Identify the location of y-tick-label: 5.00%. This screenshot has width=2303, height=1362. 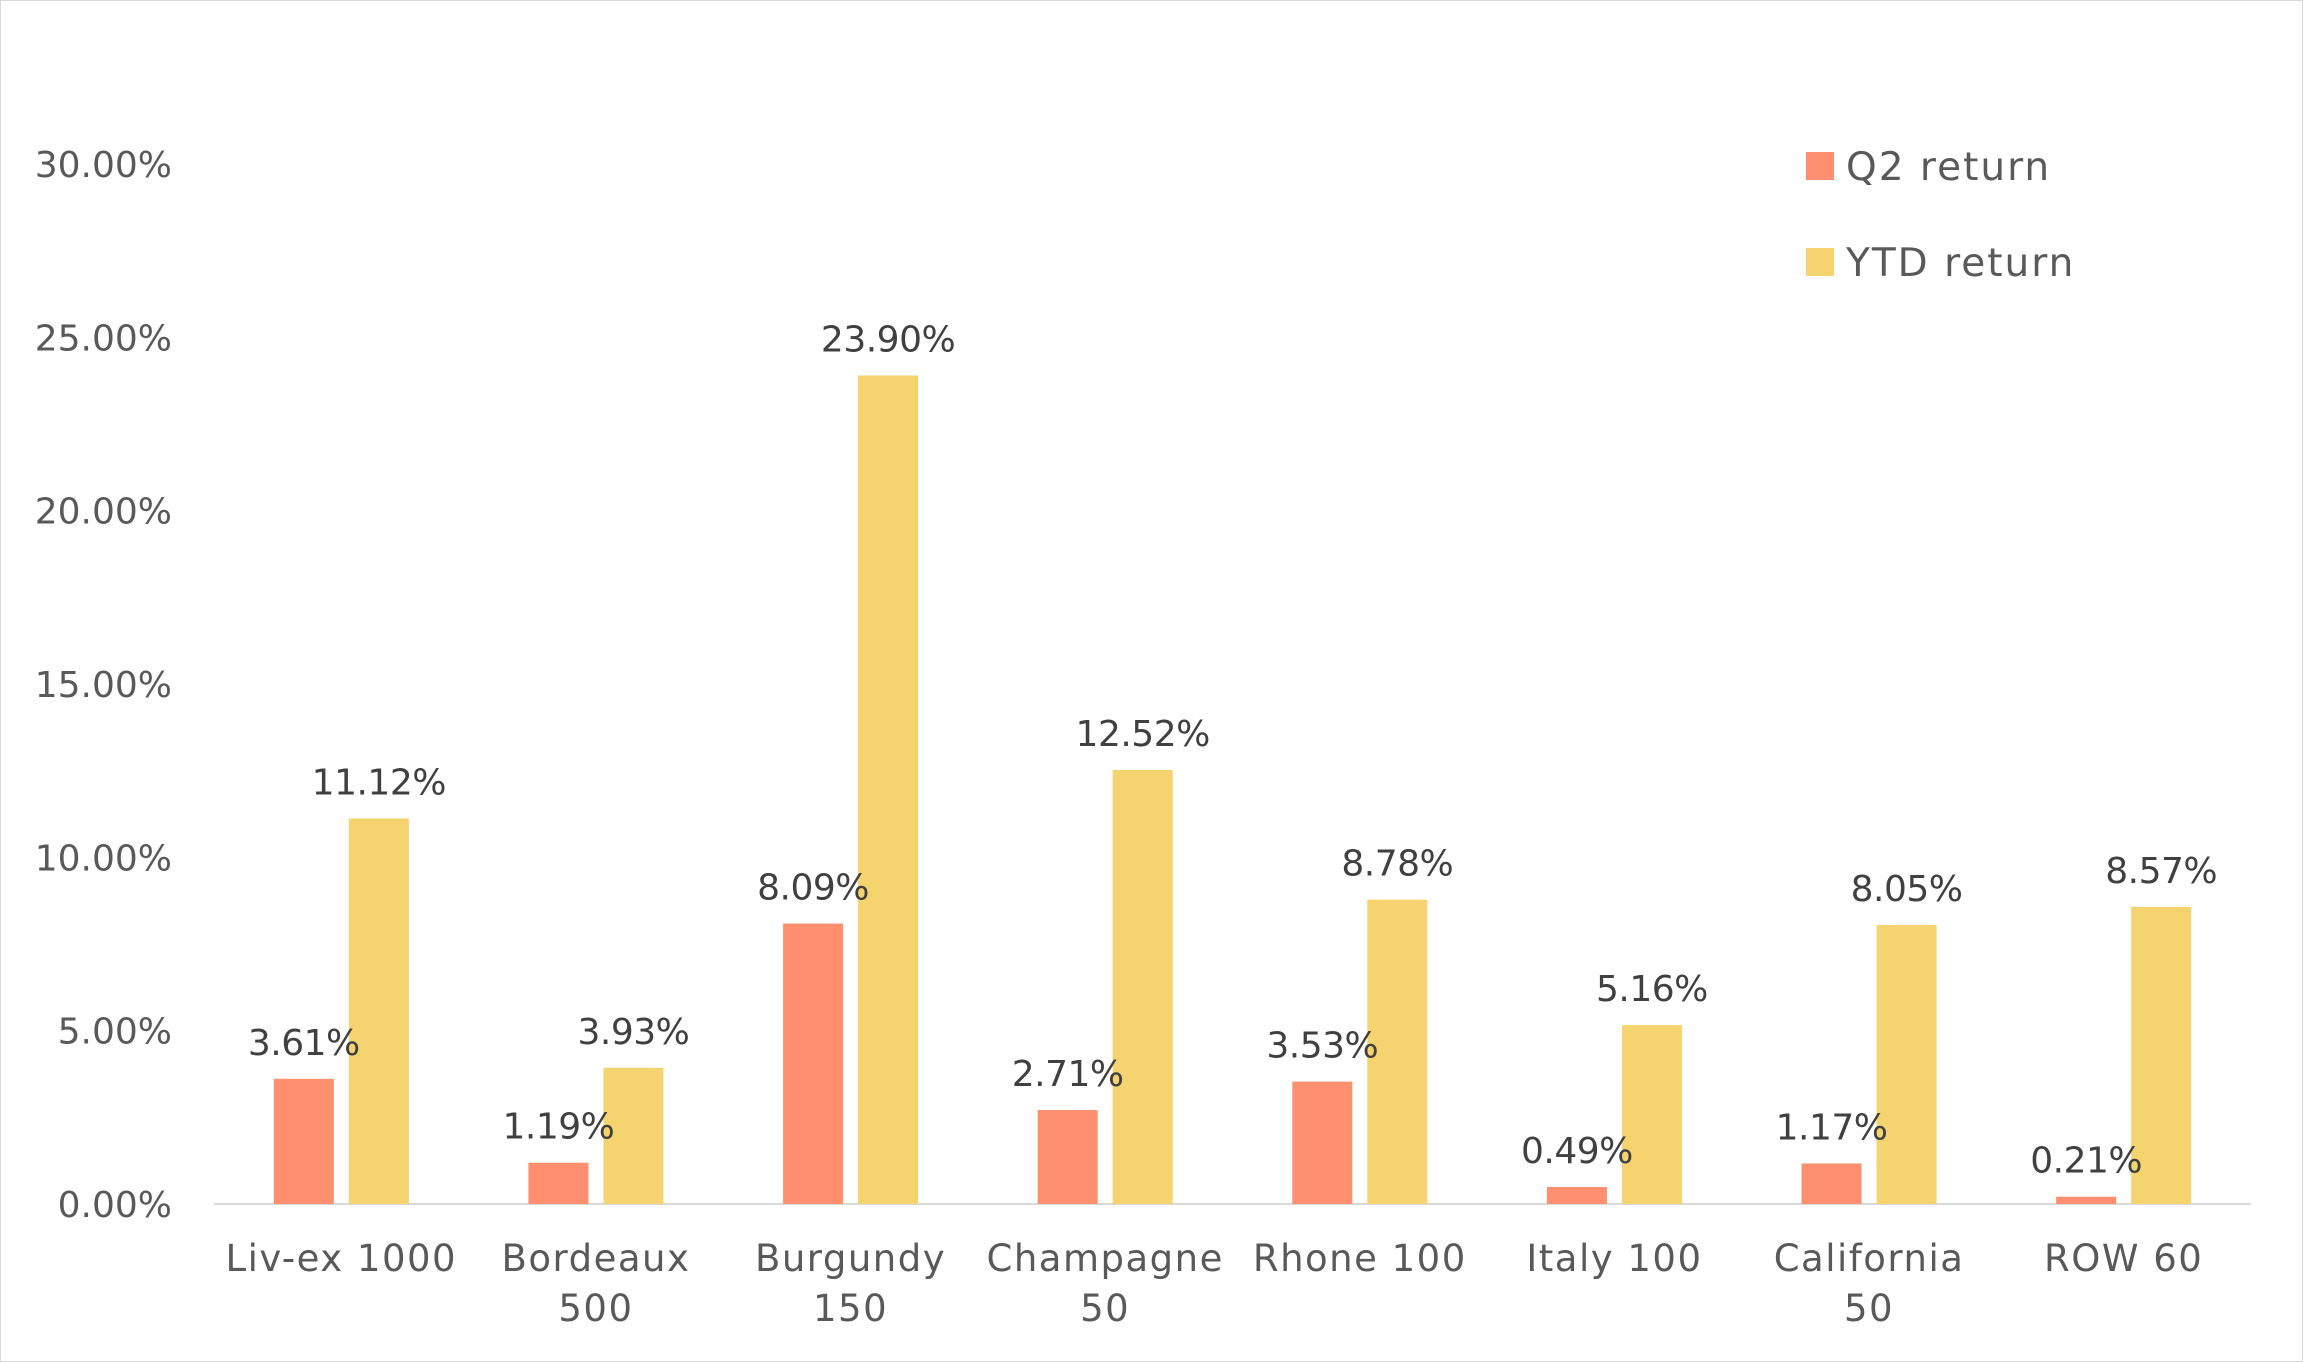
(115, 1032).